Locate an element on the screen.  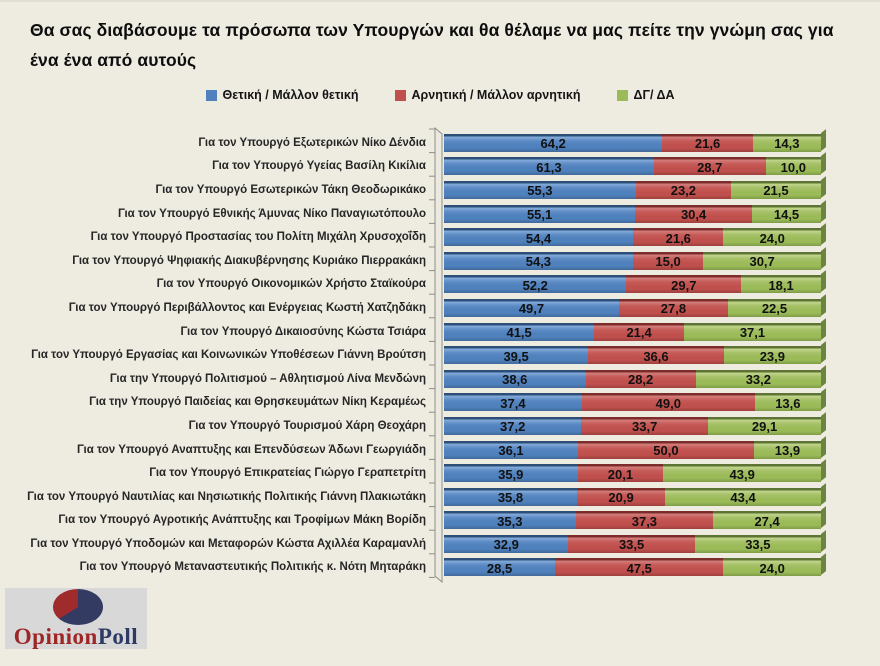
bar-segment-negative: 15,0 is located at coordinates (668, 260).